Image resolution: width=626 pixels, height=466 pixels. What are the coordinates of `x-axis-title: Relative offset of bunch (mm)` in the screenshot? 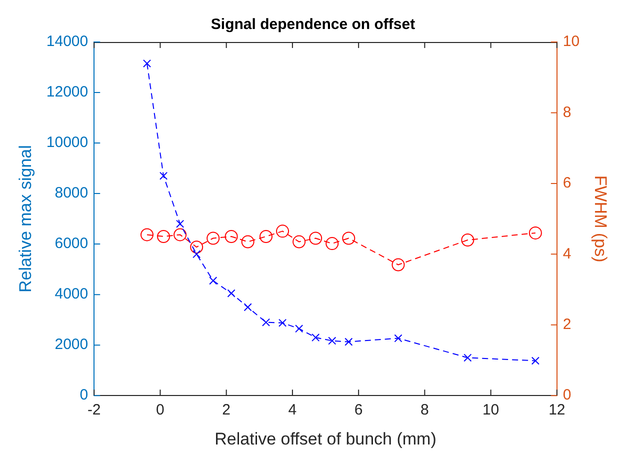 It's located at (325, 438).